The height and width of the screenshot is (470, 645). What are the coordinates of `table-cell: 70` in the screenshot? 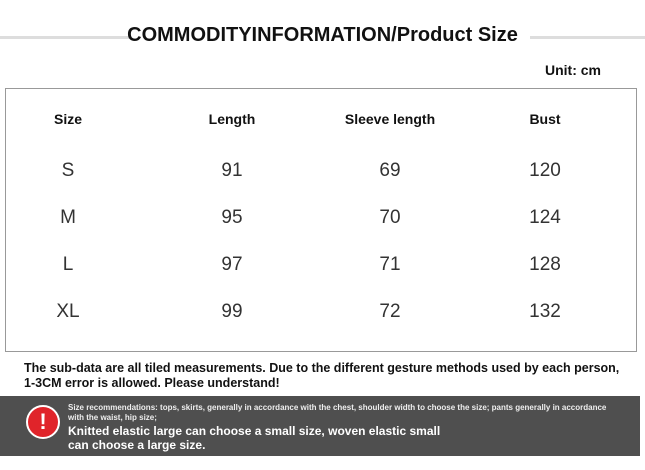 It's located at (390, 217).